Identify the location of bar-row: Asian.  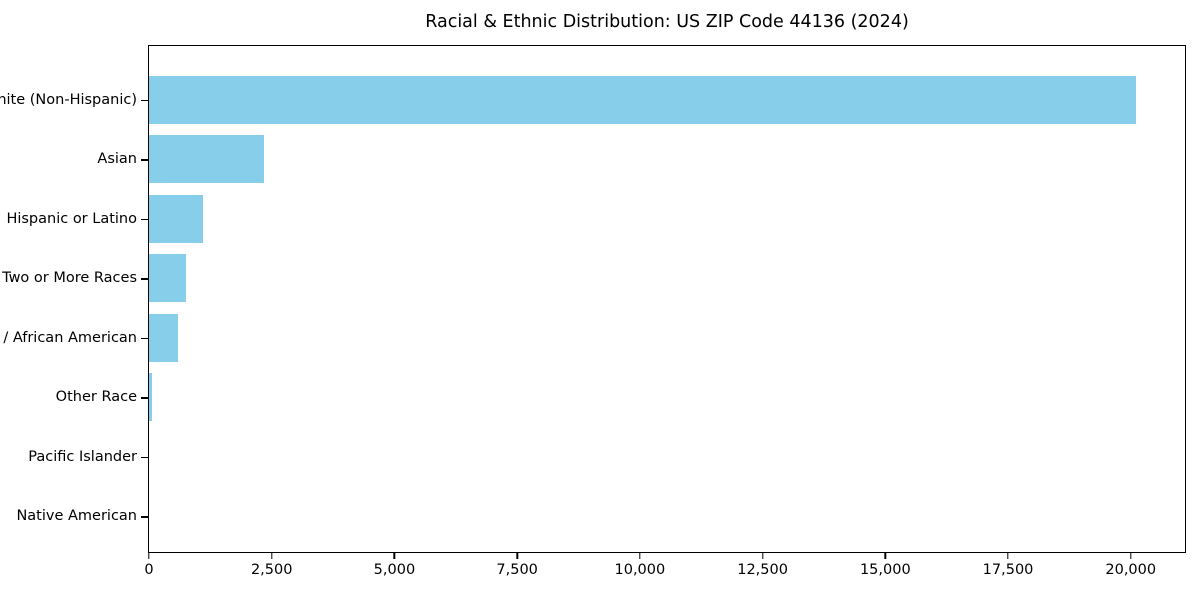
(641, 160).